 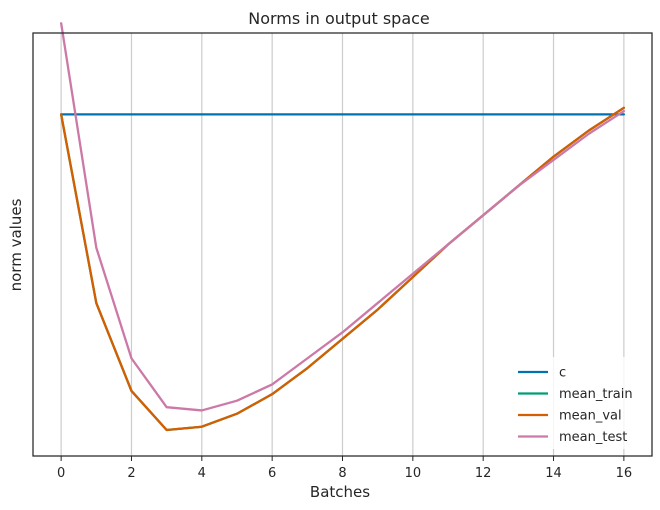 I want to click on x-tick-label: 14, so click(x=553, y=473).